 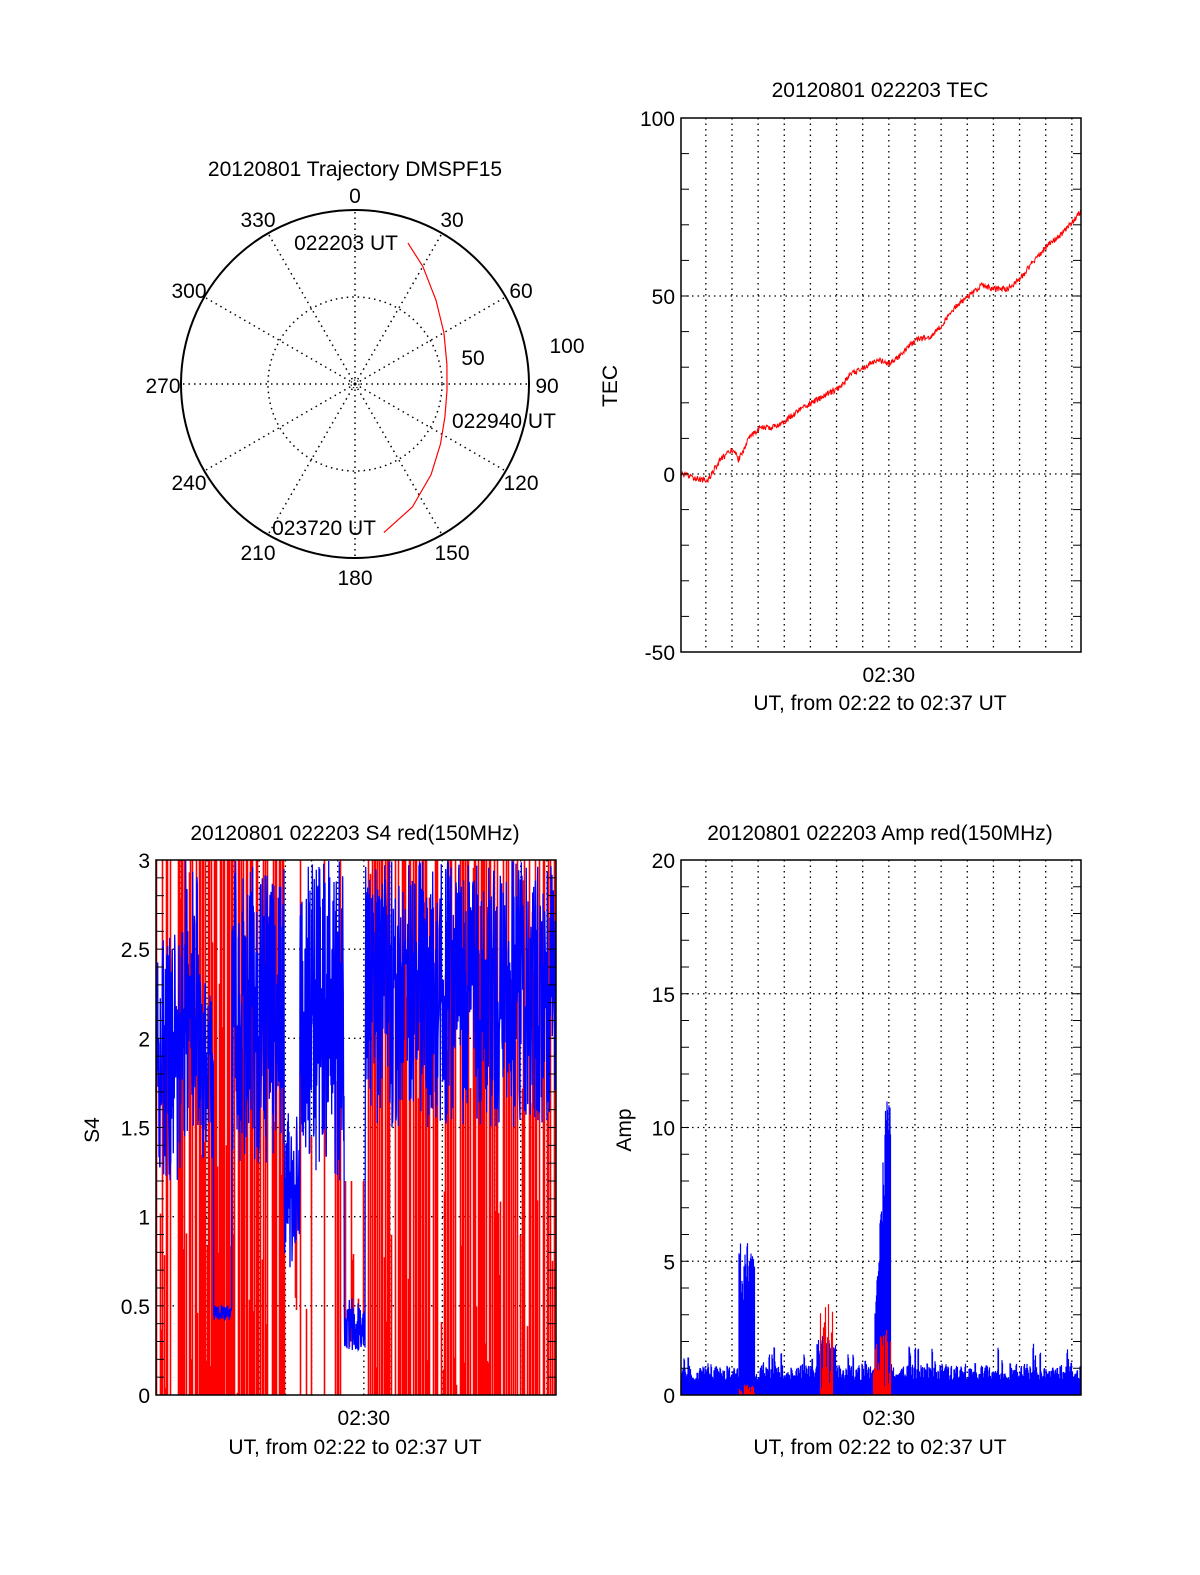 I want to click on s4-y-tick-label: 1, so click(x=144, y=1218).